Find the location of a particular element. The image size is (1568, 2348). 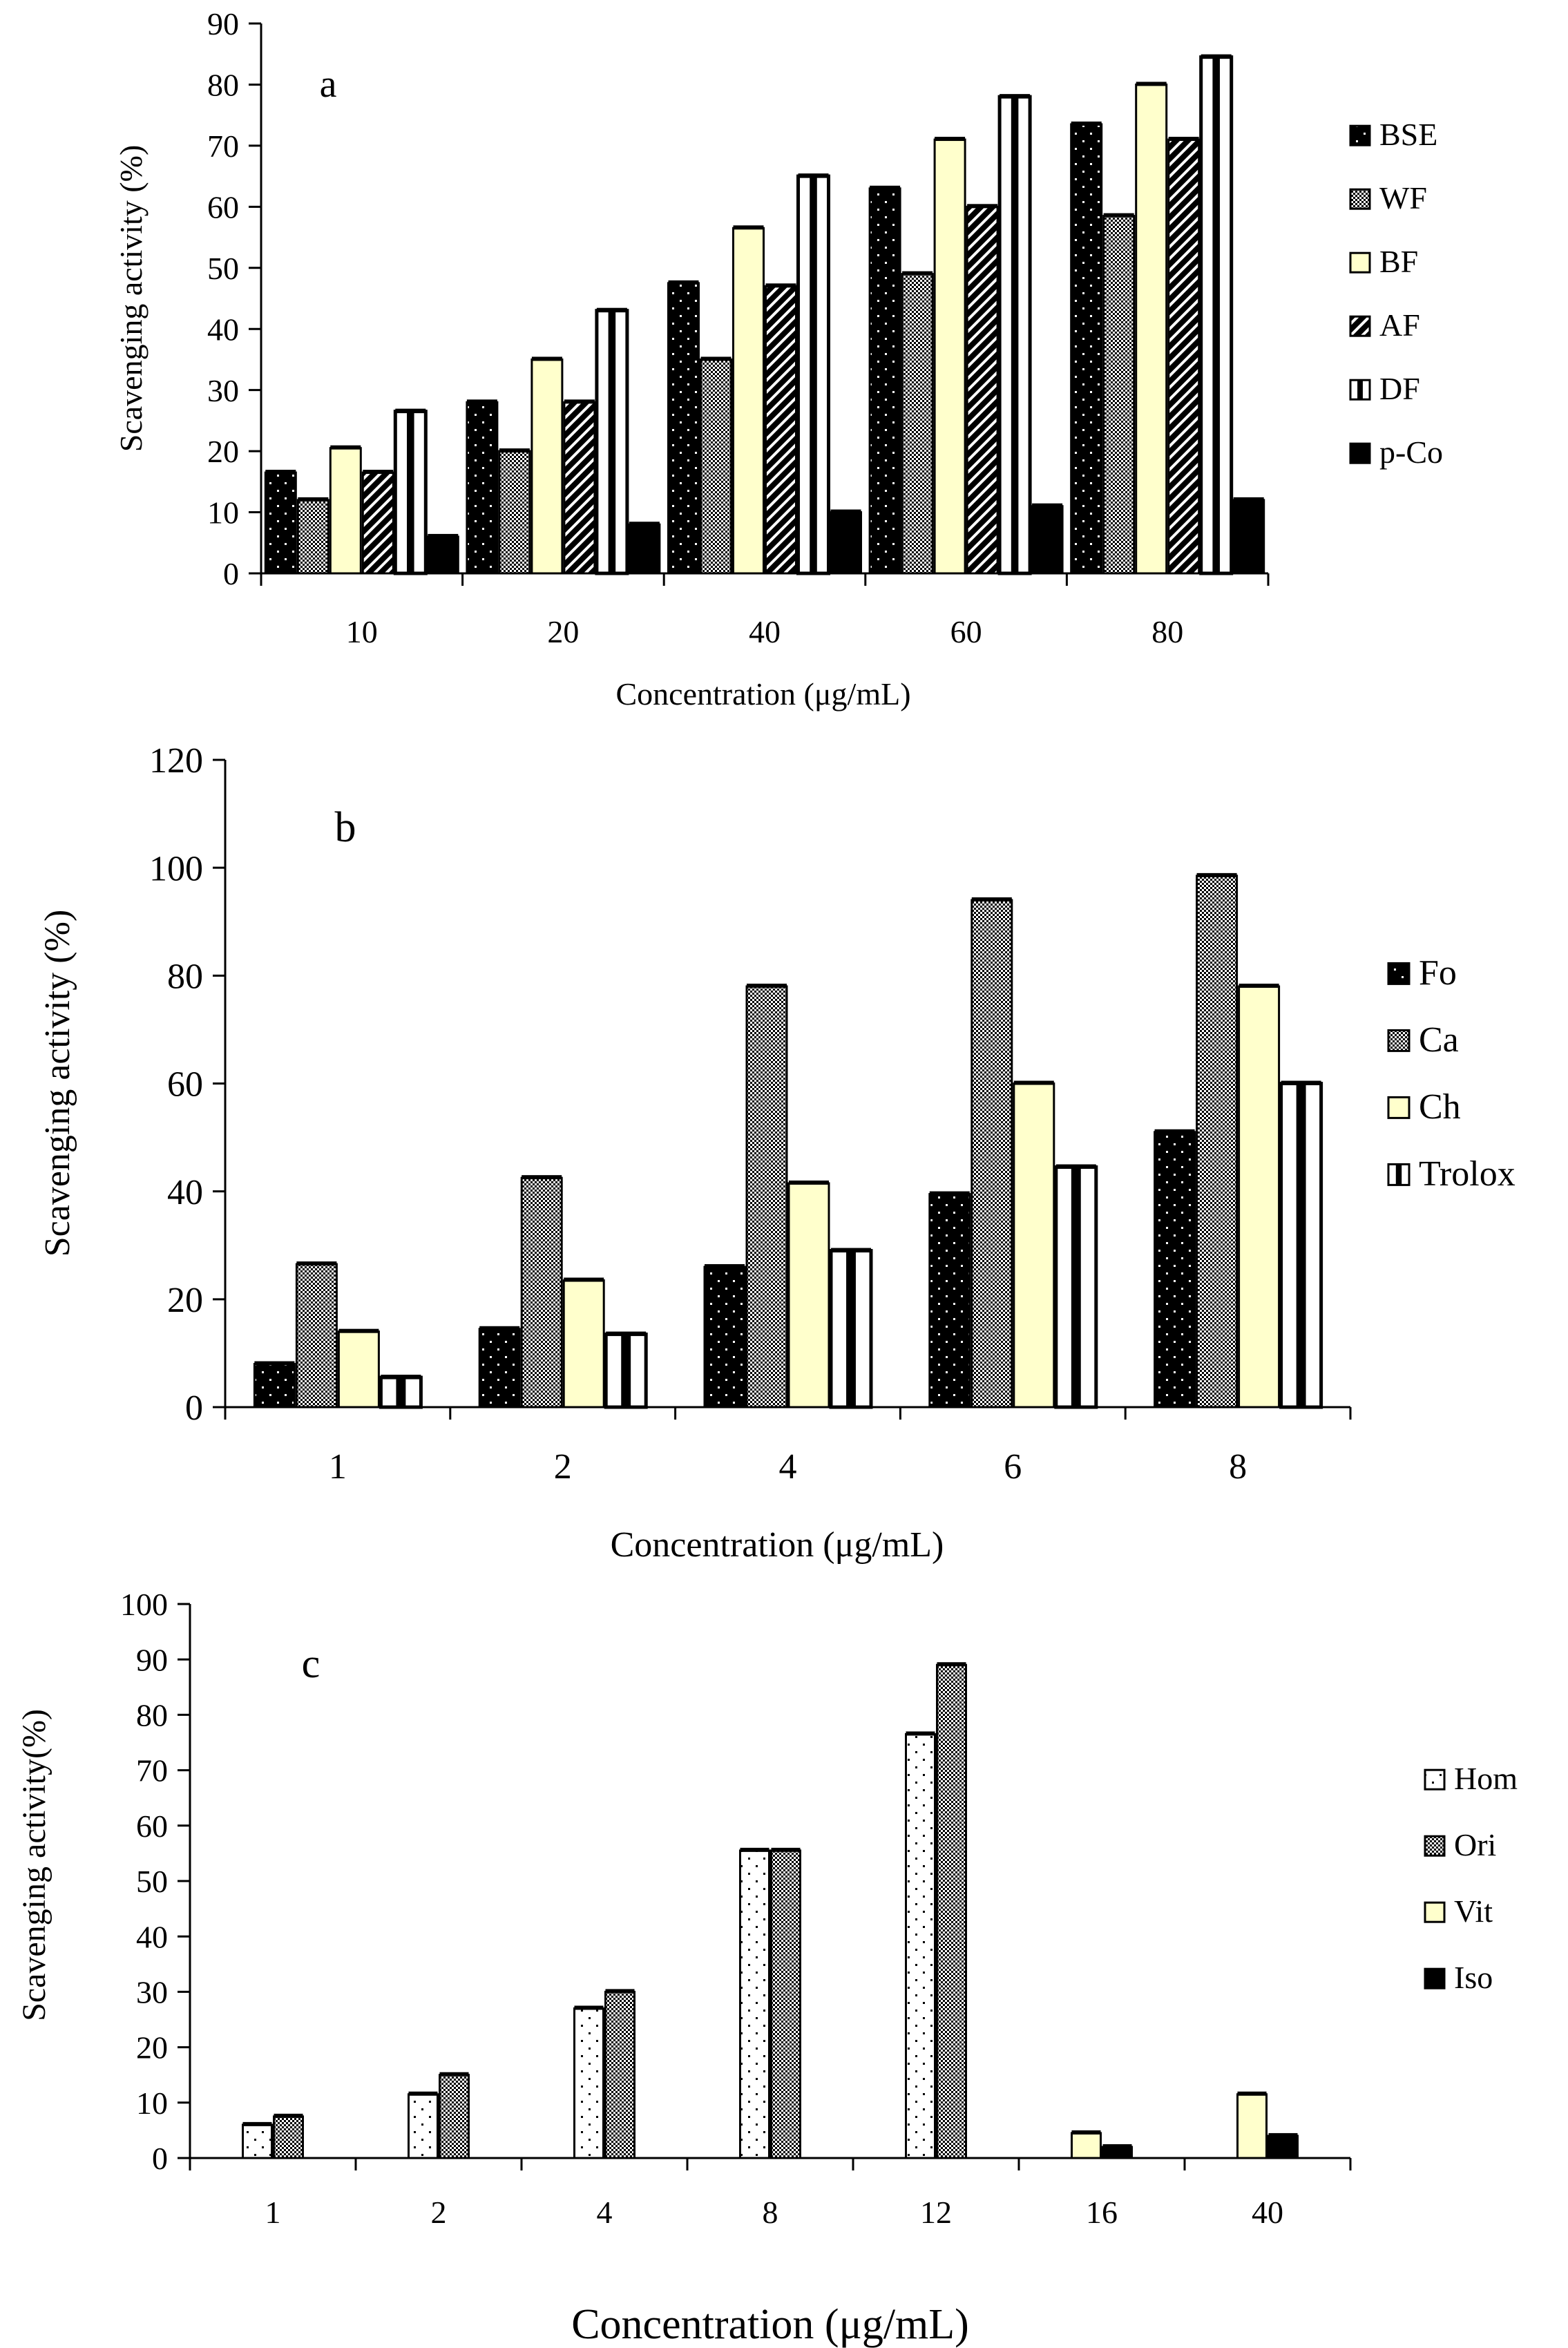

bar-ori-1-error-cap is located at coordinates (288, 2115).